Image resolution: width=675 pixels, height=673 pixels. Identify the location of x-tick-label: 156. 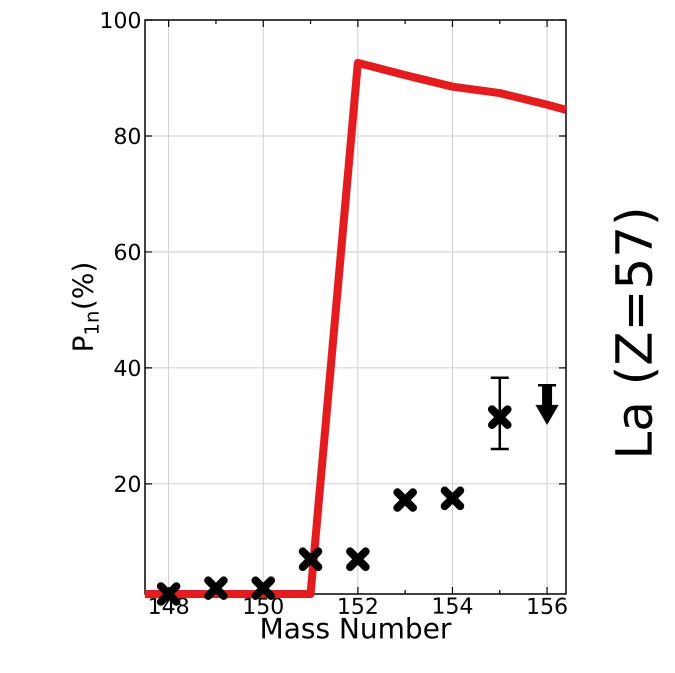
(547, 606).